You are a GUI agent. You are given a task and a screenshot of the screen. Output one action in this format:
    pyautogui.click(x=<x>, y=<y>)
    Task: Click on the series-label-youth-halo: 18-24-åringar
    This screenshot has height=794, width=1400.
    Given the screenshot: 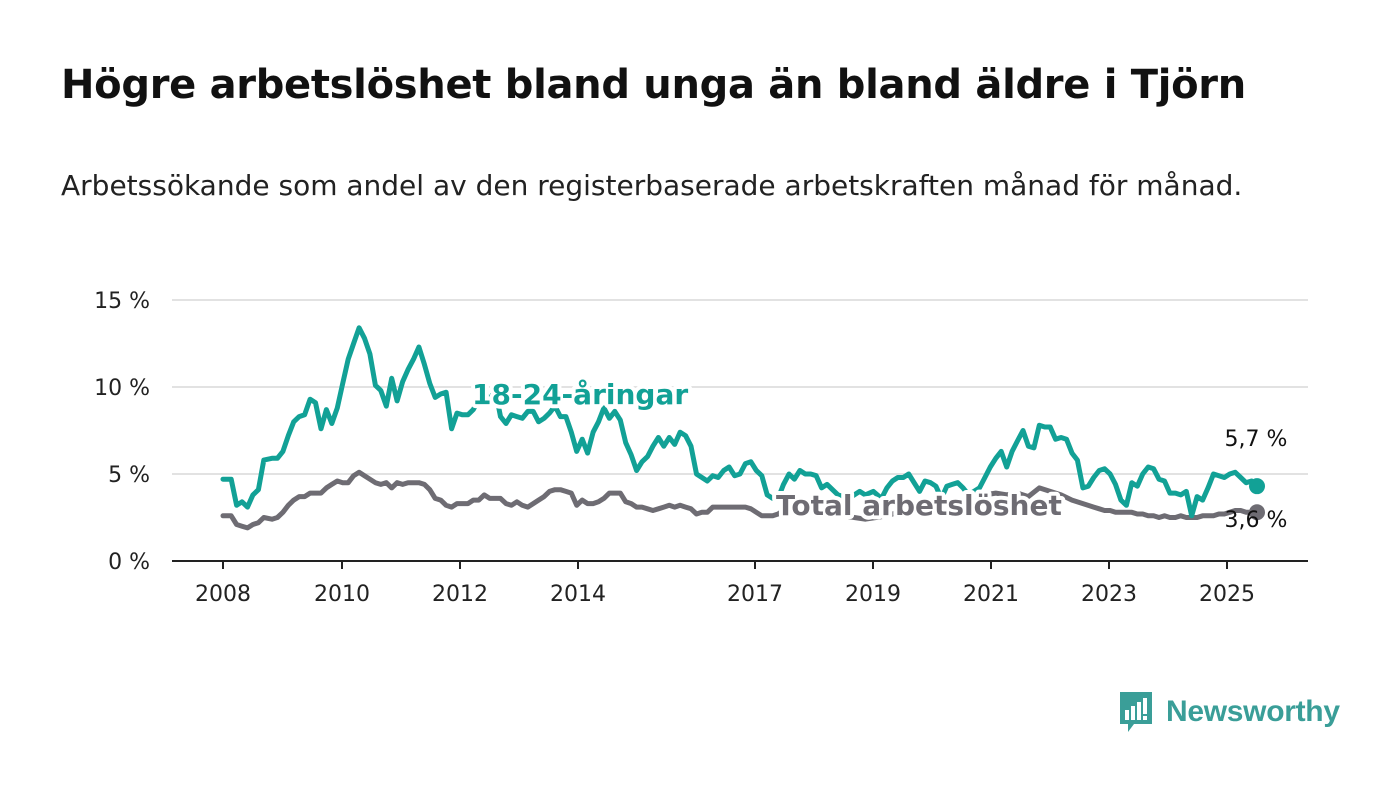 What is the action you would take?
    pyautogui.click(x=580, y=394)
    